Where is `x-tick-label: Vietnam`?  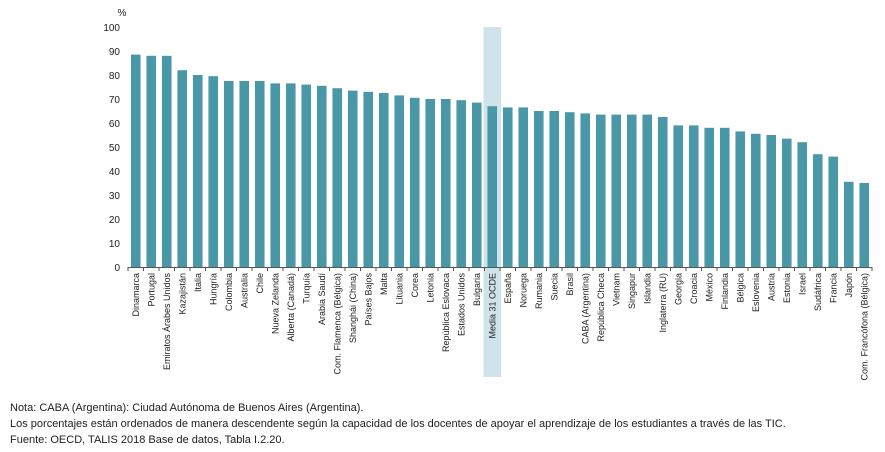
x-tick-label: Vietnam is located at coordinates (616, 289).